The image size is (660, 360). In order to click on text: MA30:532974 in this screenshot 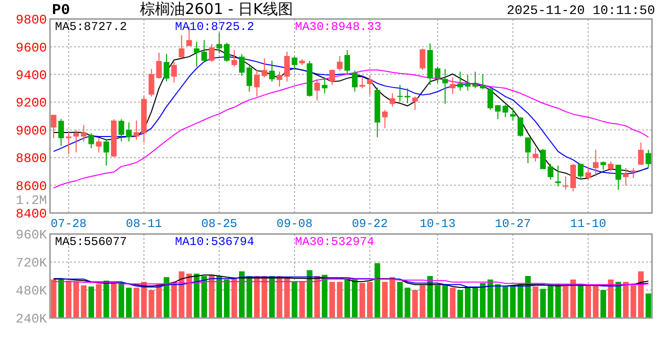, I will do `click(334, 242)`.